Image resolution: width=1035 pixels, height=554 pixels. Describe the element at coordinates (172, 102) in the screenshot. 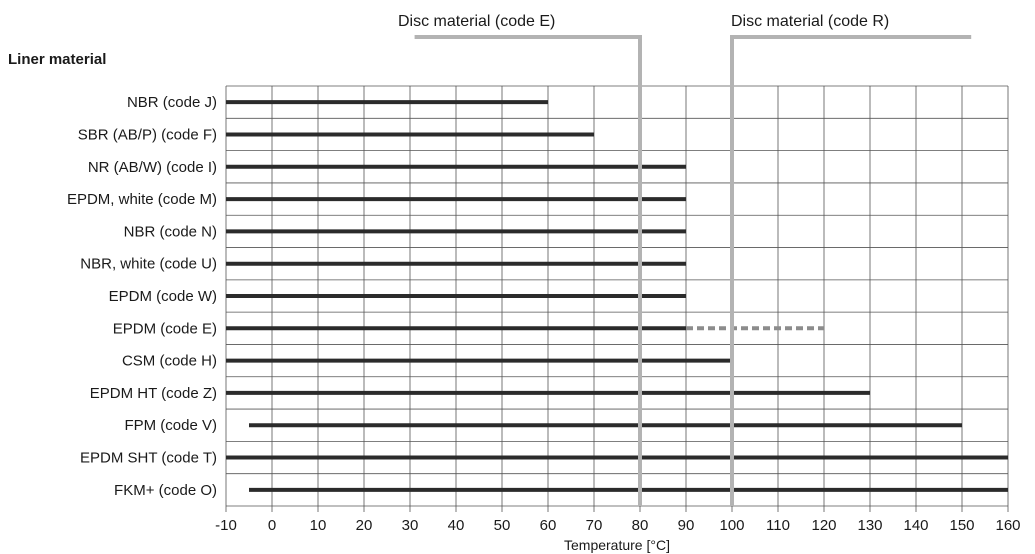

I see `category-label: NBR (code J)` at that location.